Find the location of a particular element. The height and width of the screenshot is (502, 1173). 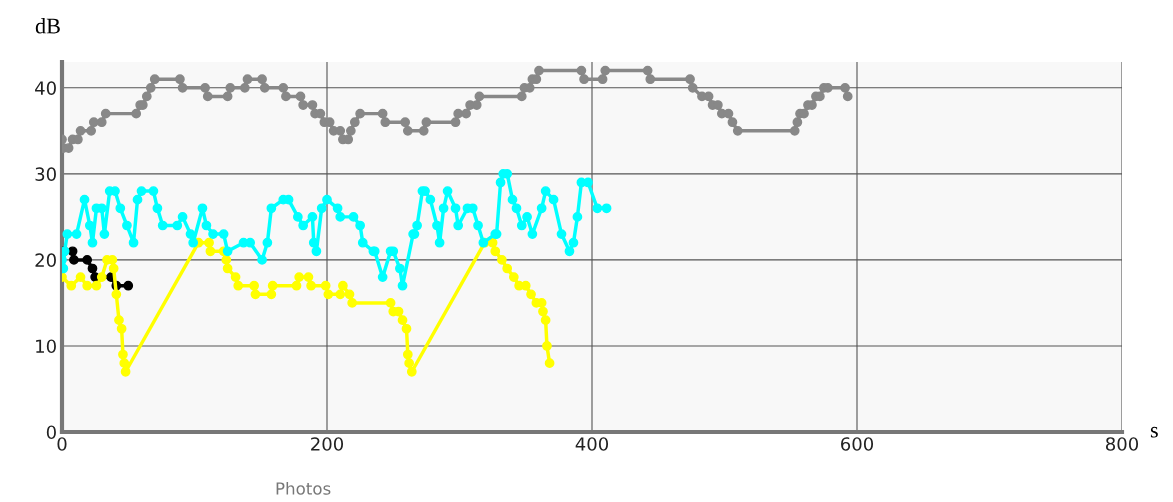

y-tick-label: 10 is located at coordinates (46, 346).